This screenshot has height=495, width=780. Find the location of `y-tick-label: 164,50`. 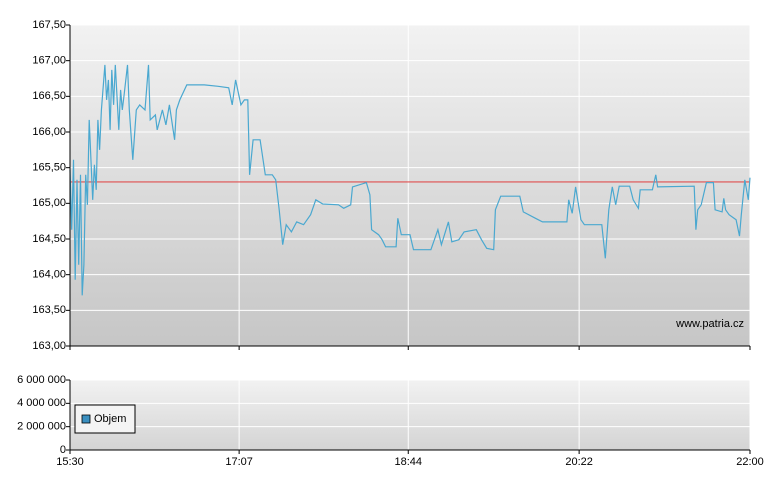

y-tick-label: 164,50 is located at coordinates (49, 239).